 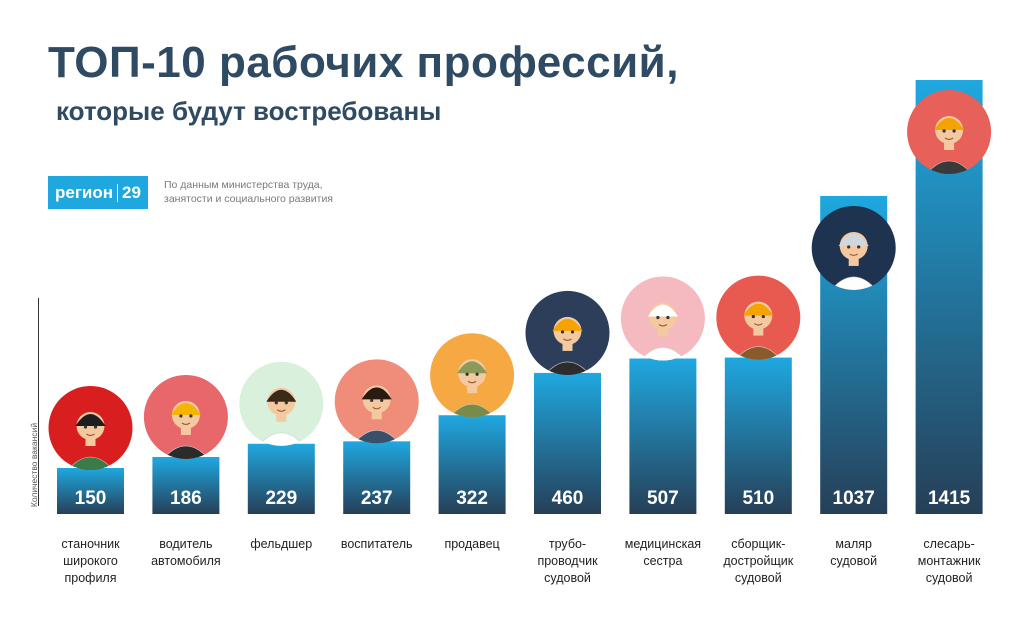 I want to click on bar-value-label-7: 507, so click(x=663, y=498).